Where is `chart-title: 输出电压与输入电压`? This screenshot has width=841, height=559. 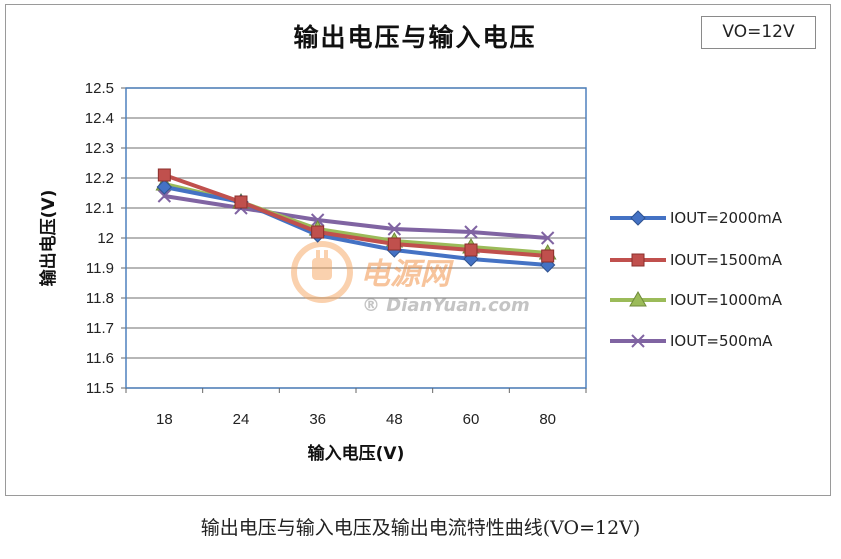 chart-title: 输出电压与输入电压 is located at coordinates (415, 37).